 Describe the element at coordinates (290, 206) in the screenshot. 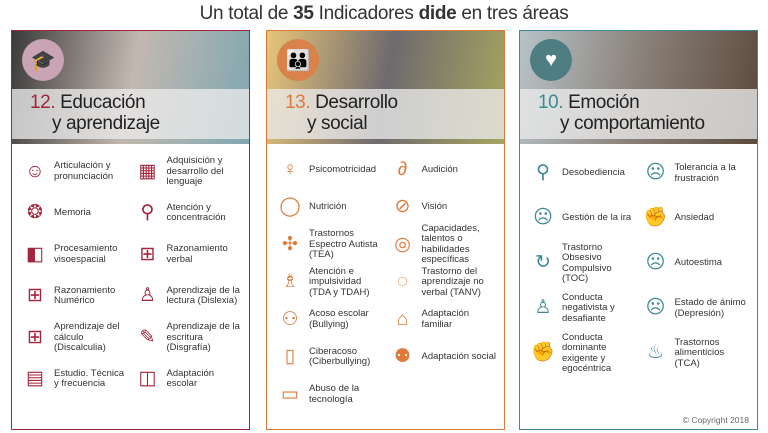

I see `apple-icon: ◯` at that location.